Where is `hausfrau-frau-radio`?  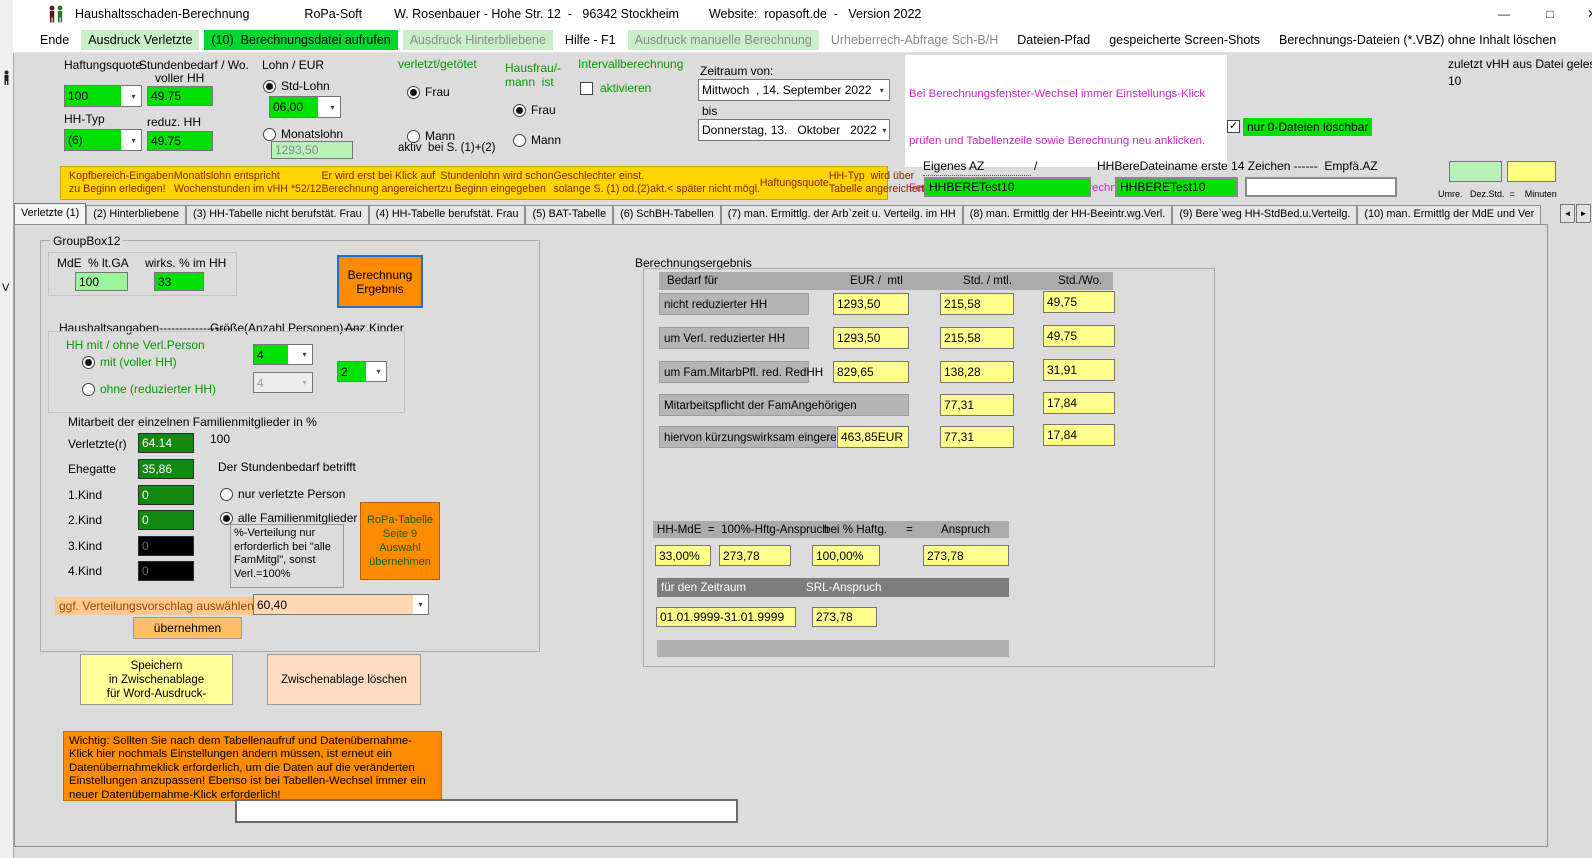 hausfrau-frau-radio is located at coordinates (519, 110).